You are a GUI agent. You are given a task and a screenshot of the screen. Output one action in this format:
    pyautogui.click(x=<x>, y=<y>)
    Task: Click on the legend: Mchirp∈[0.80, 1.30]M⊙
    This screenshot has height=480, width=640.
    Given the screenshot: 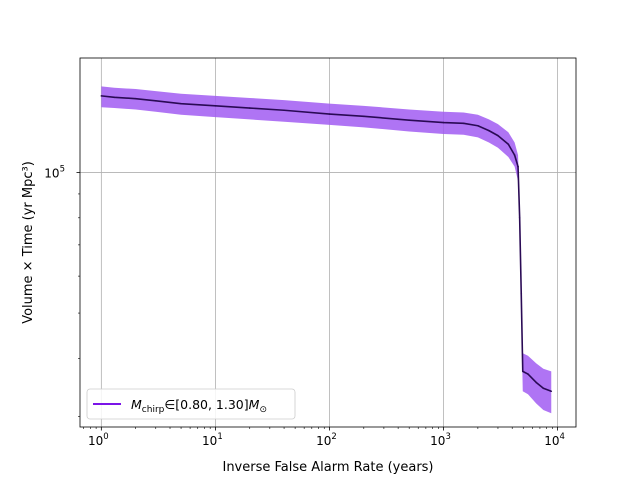 What is the action you would take?
    pyautogui.click(x=191, y=404)
    